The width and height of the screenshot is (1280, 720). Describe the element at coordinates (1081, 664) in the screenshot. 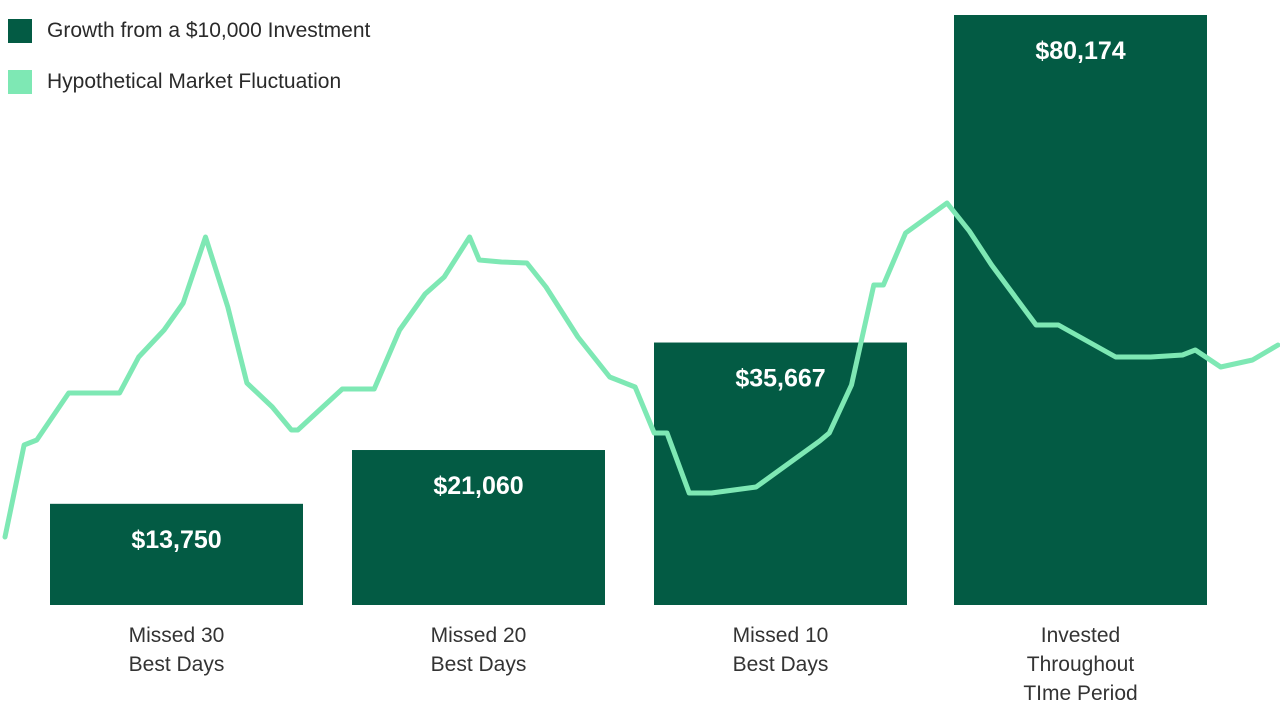

I see `category-label-4-line-2: Throughout` at that location.